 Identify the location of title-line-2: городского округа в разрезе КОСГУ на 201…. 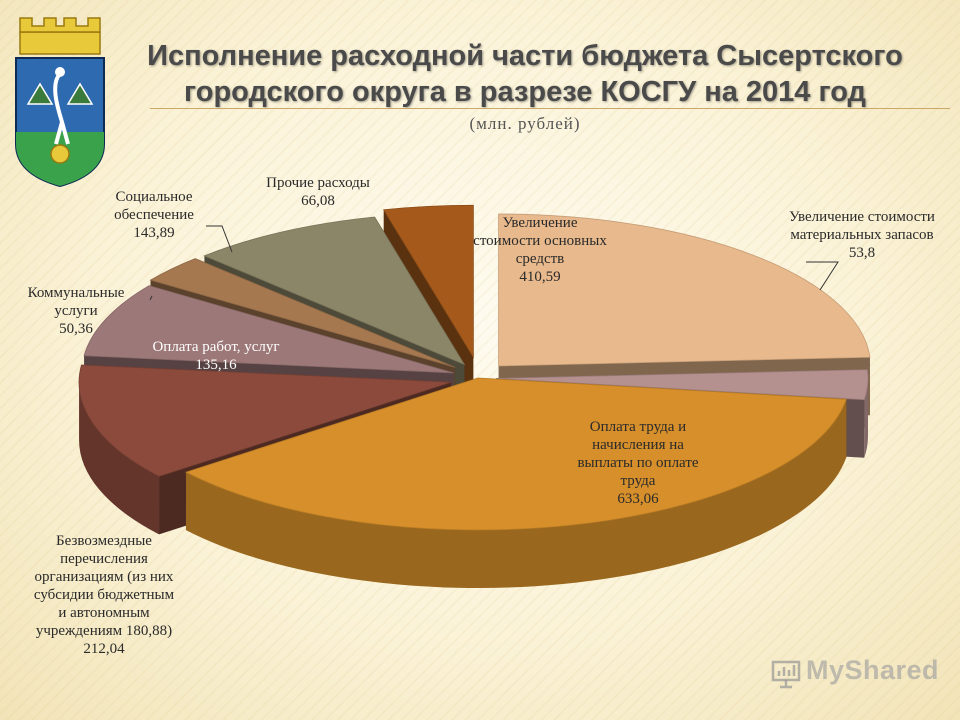
(525, 92).